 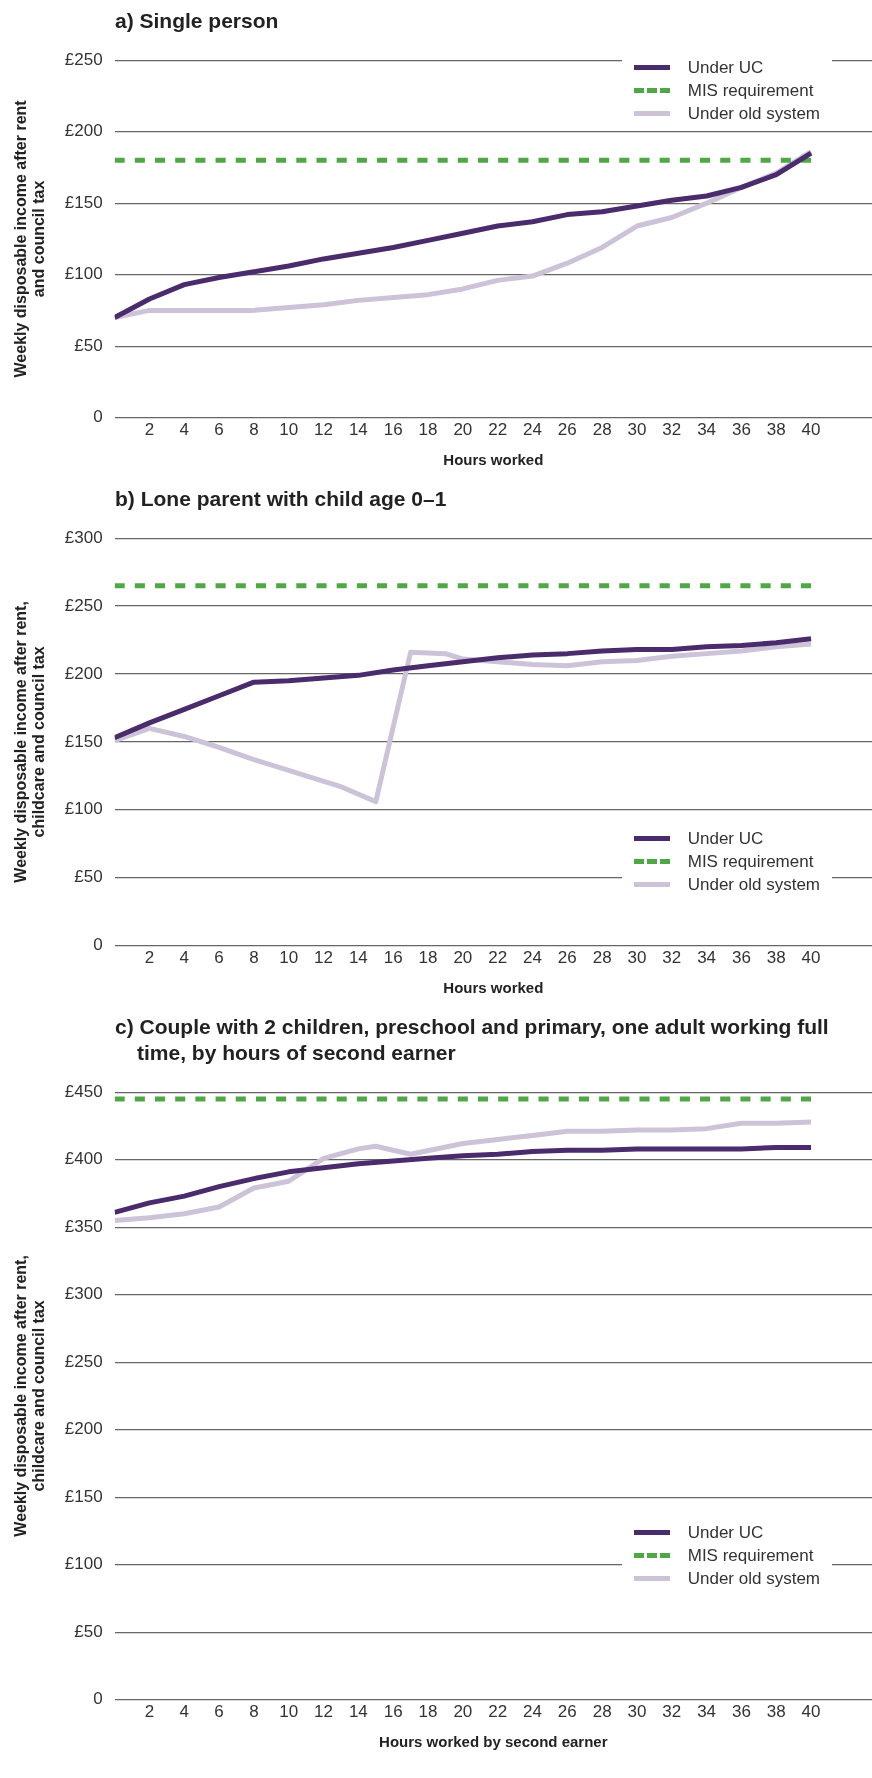 What do you see at coordinates (472, 1040) in the screenshot?
I see `chart-title: c) Couple with 2 children, preschool and primary, one adult working full time, by hours of second earner` at bounding box center [472, 1040].